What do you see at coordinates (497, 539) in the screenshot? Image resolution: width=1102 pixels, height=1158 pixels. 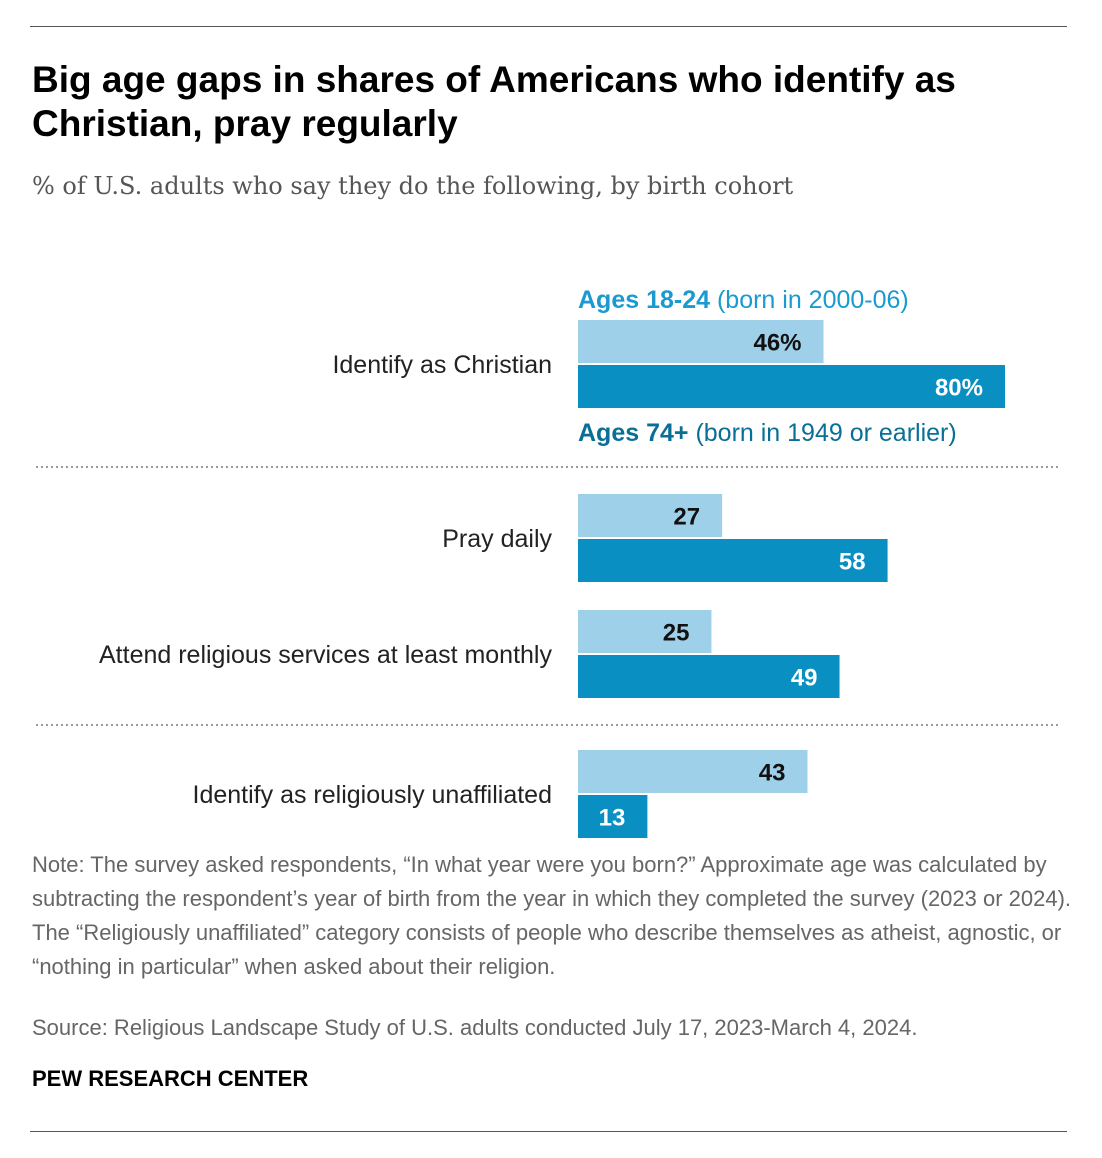 I see `category-label: Pray daily` at bounding box center [497, 539].